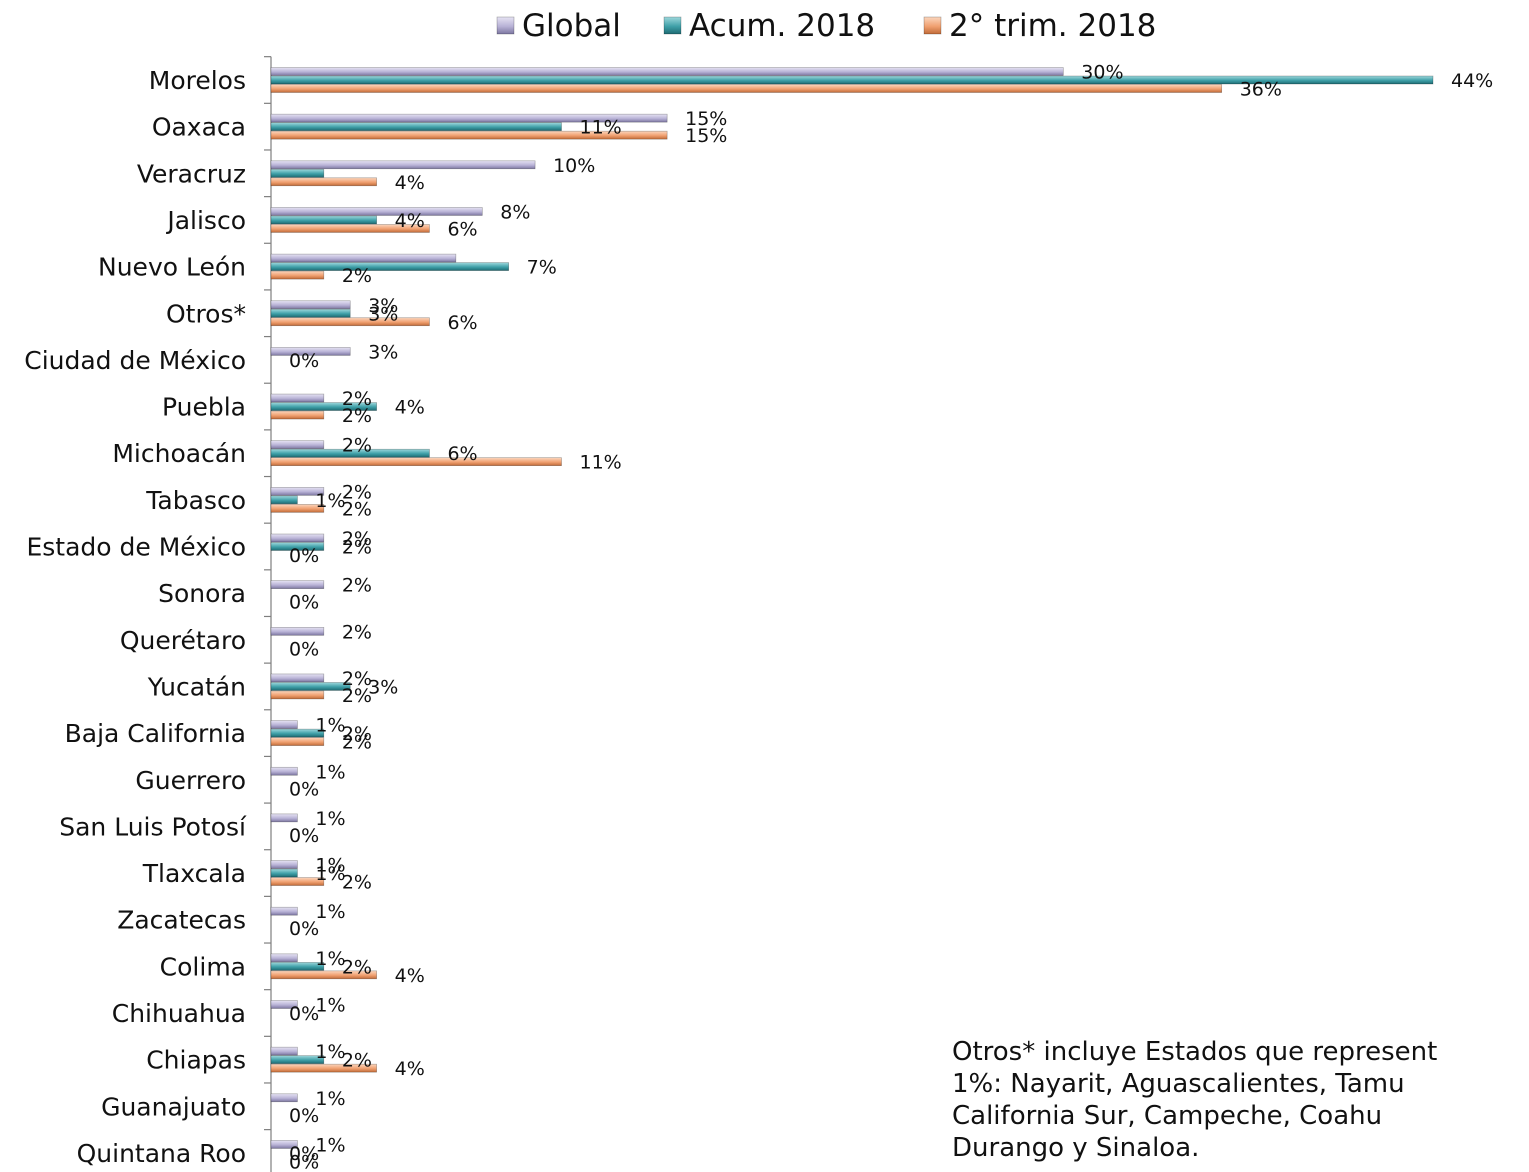 Image resolution: width=1529 pixels, height=1172 pixels. I want to click on data-label-2-trim-2018-tlaxcala: 2%, so click(357, 883).